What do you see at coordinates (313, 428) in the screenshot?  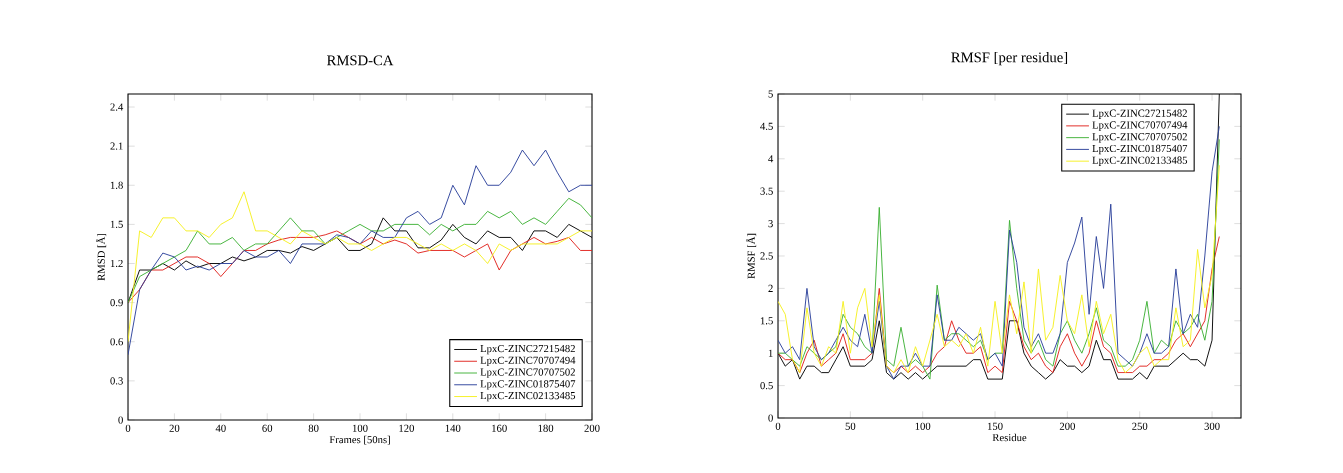 I see `x-tick-label: 80` at bounding box center [313, 428].